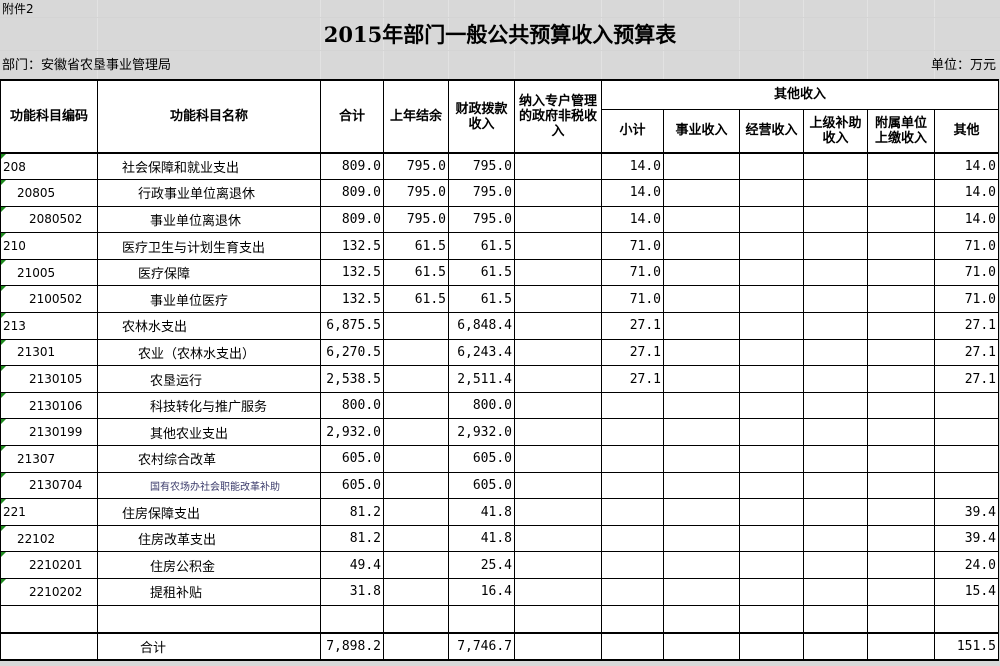 The height and width of the screenshot is (666, 1000). What do you see at coordinates (835, 131) in the screenshot?
I see `header-superior: 上级补助收入` at bounding box center [835, 131].